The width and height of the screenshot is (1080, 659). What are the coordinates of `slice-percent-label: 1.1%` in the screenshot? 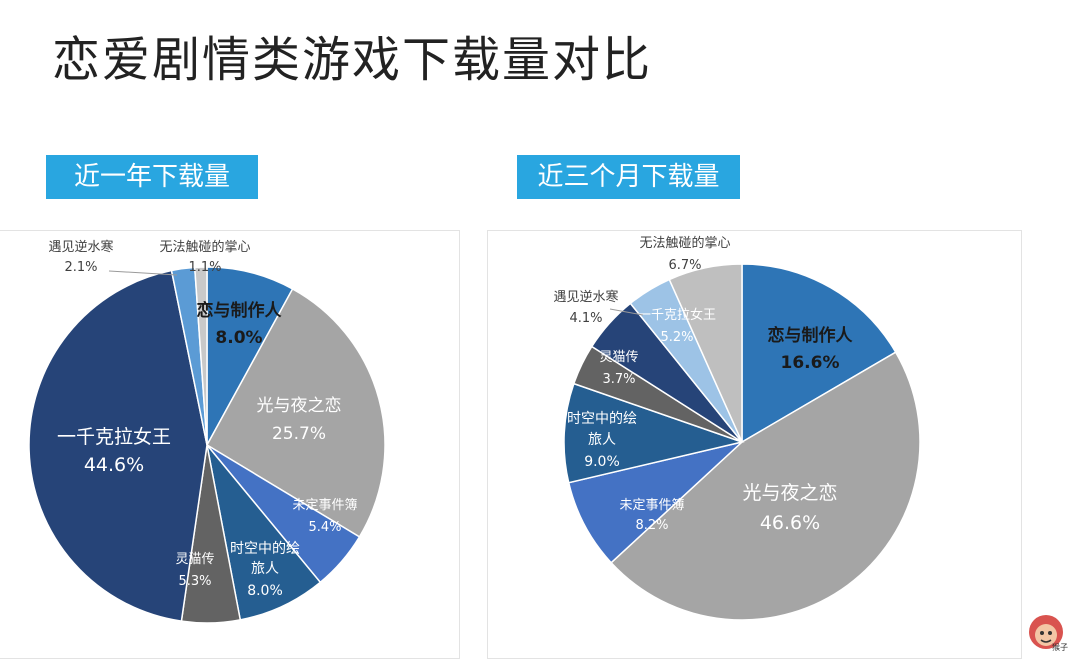 It's located at (204, 267).